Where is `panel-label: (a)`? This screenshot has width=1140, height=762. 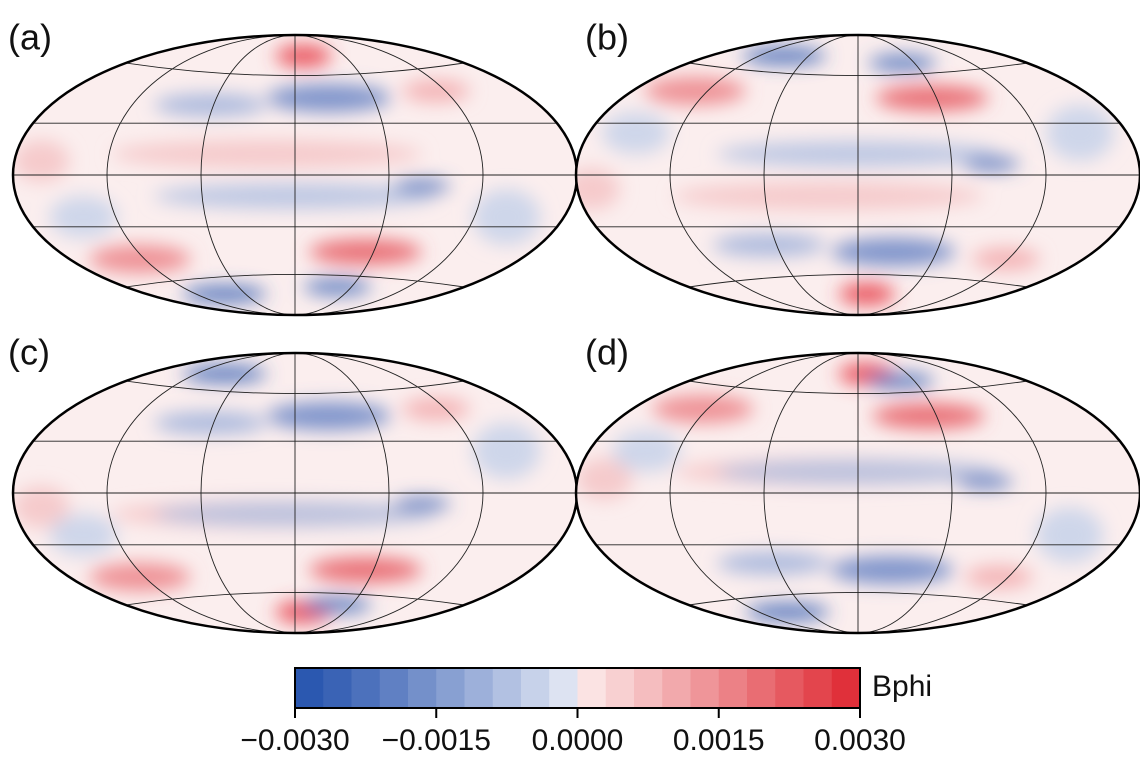 panel-label: (a) is located at coordinates (30, 37).